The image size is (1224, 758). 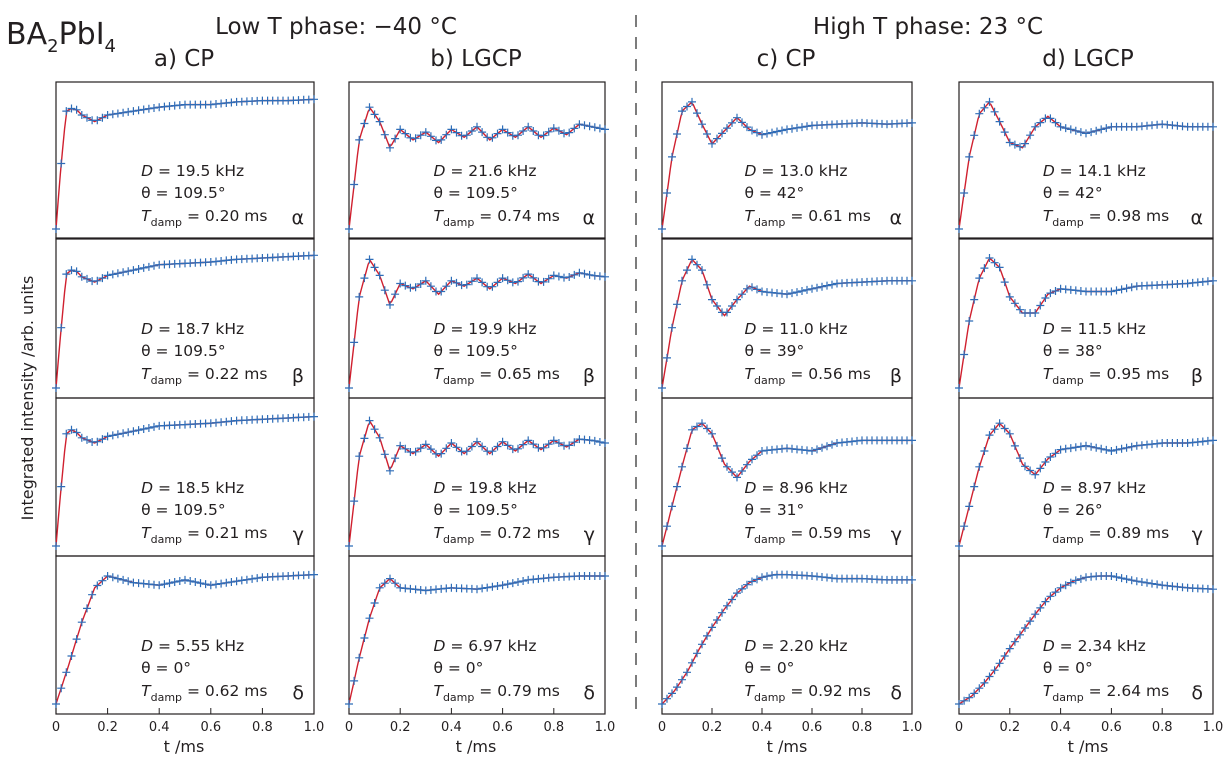 What do you see at coordinates (662, 727) in the screenshot?
I see `x-tick-label: 0` at bounding box center [662, 727].